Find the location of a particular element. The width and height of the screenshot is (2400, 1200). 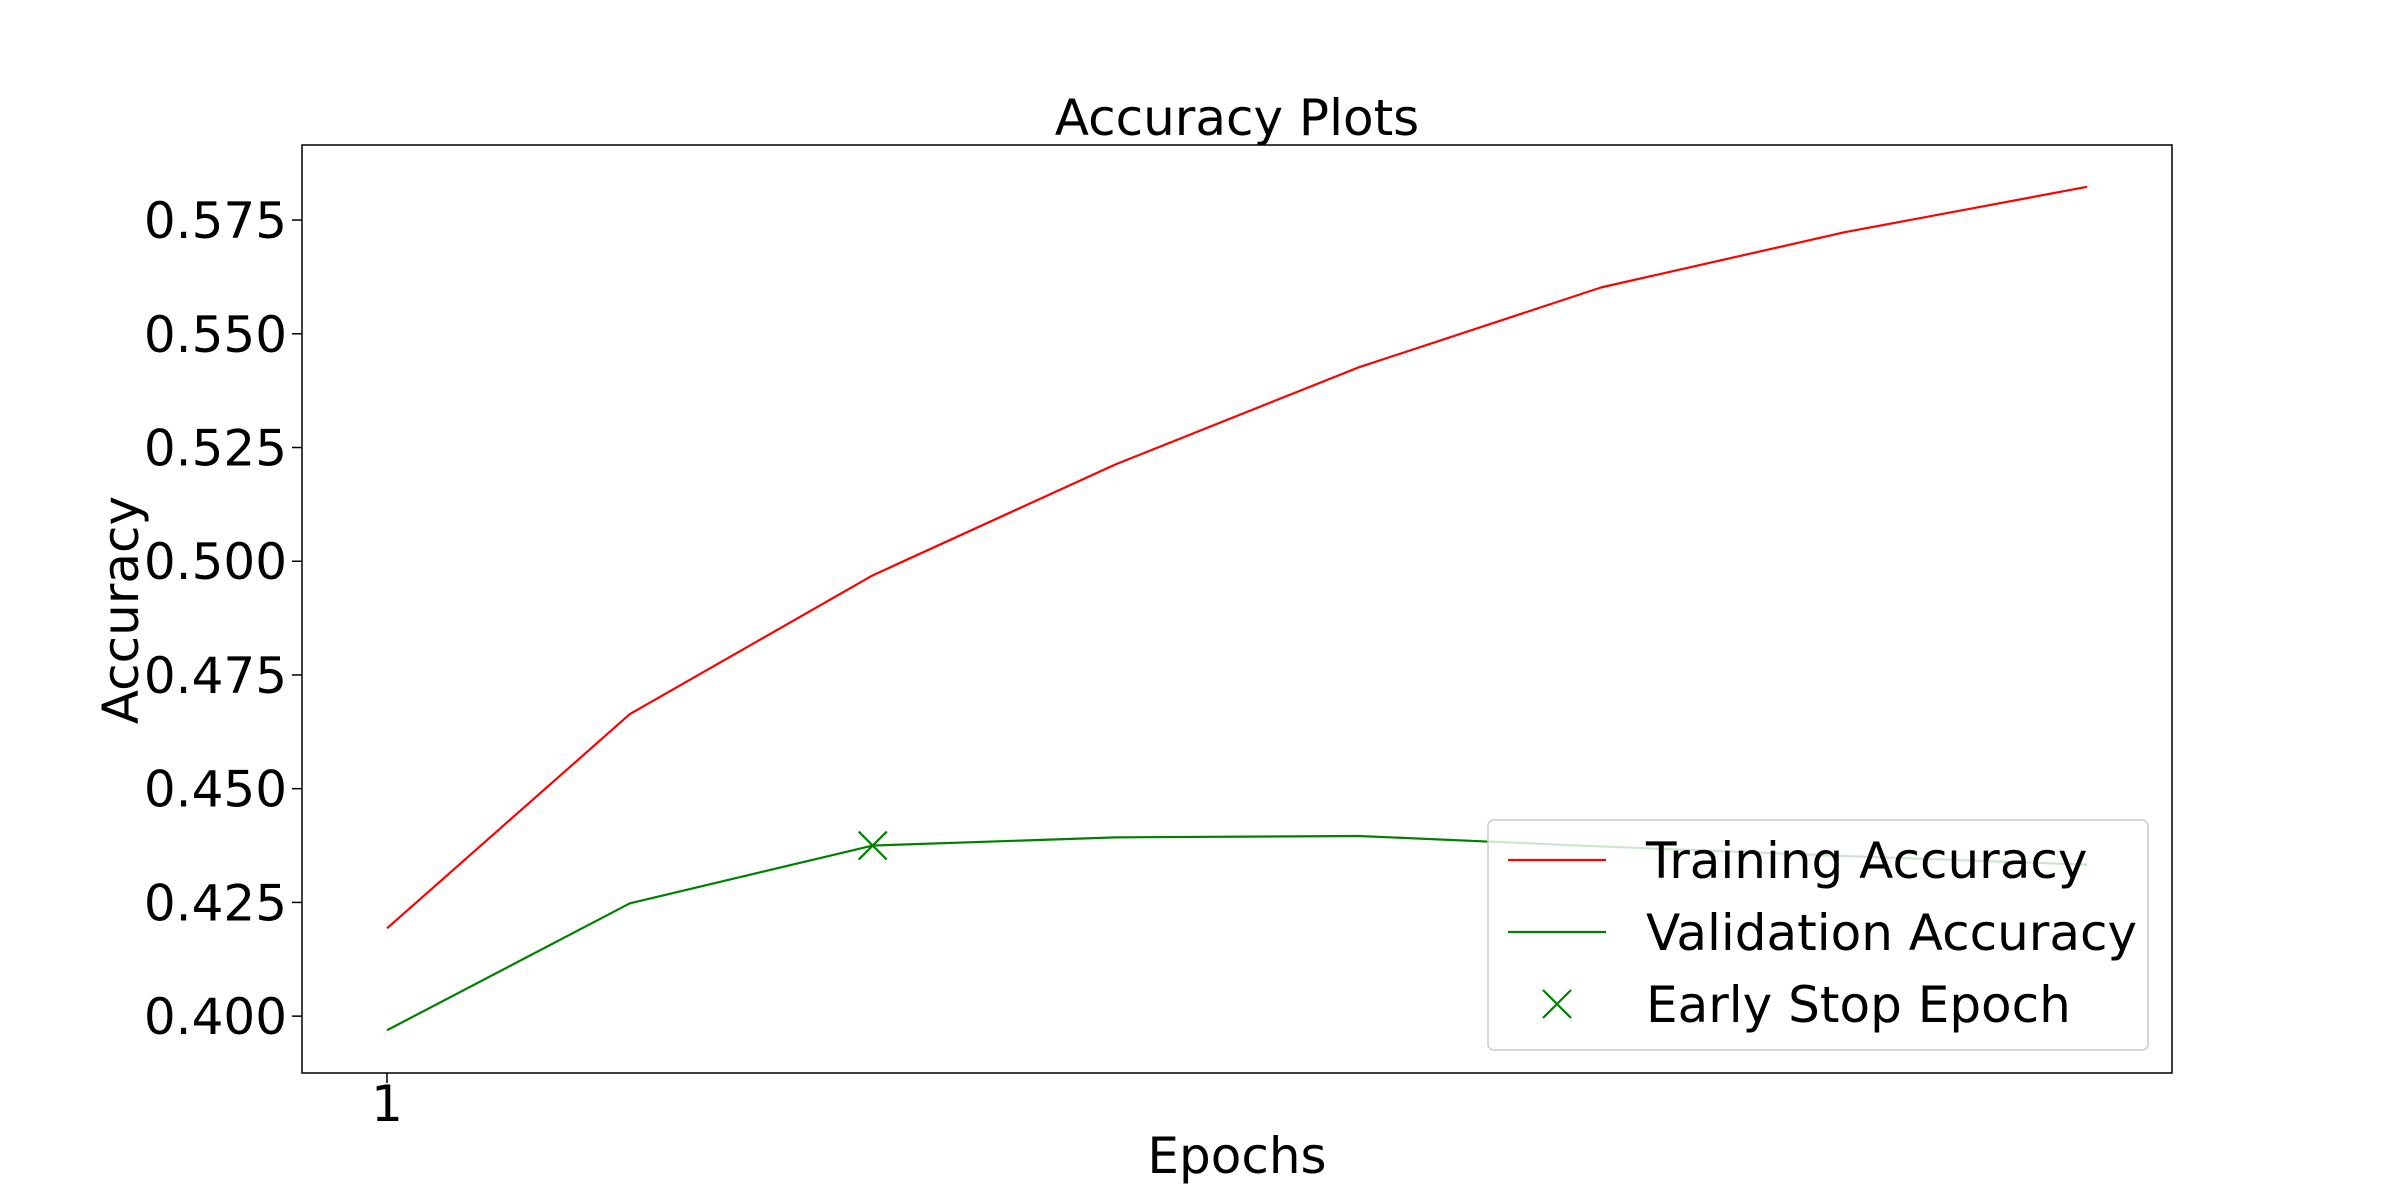

y-axis-label: Accuracy is located at coordinates (121, 610).